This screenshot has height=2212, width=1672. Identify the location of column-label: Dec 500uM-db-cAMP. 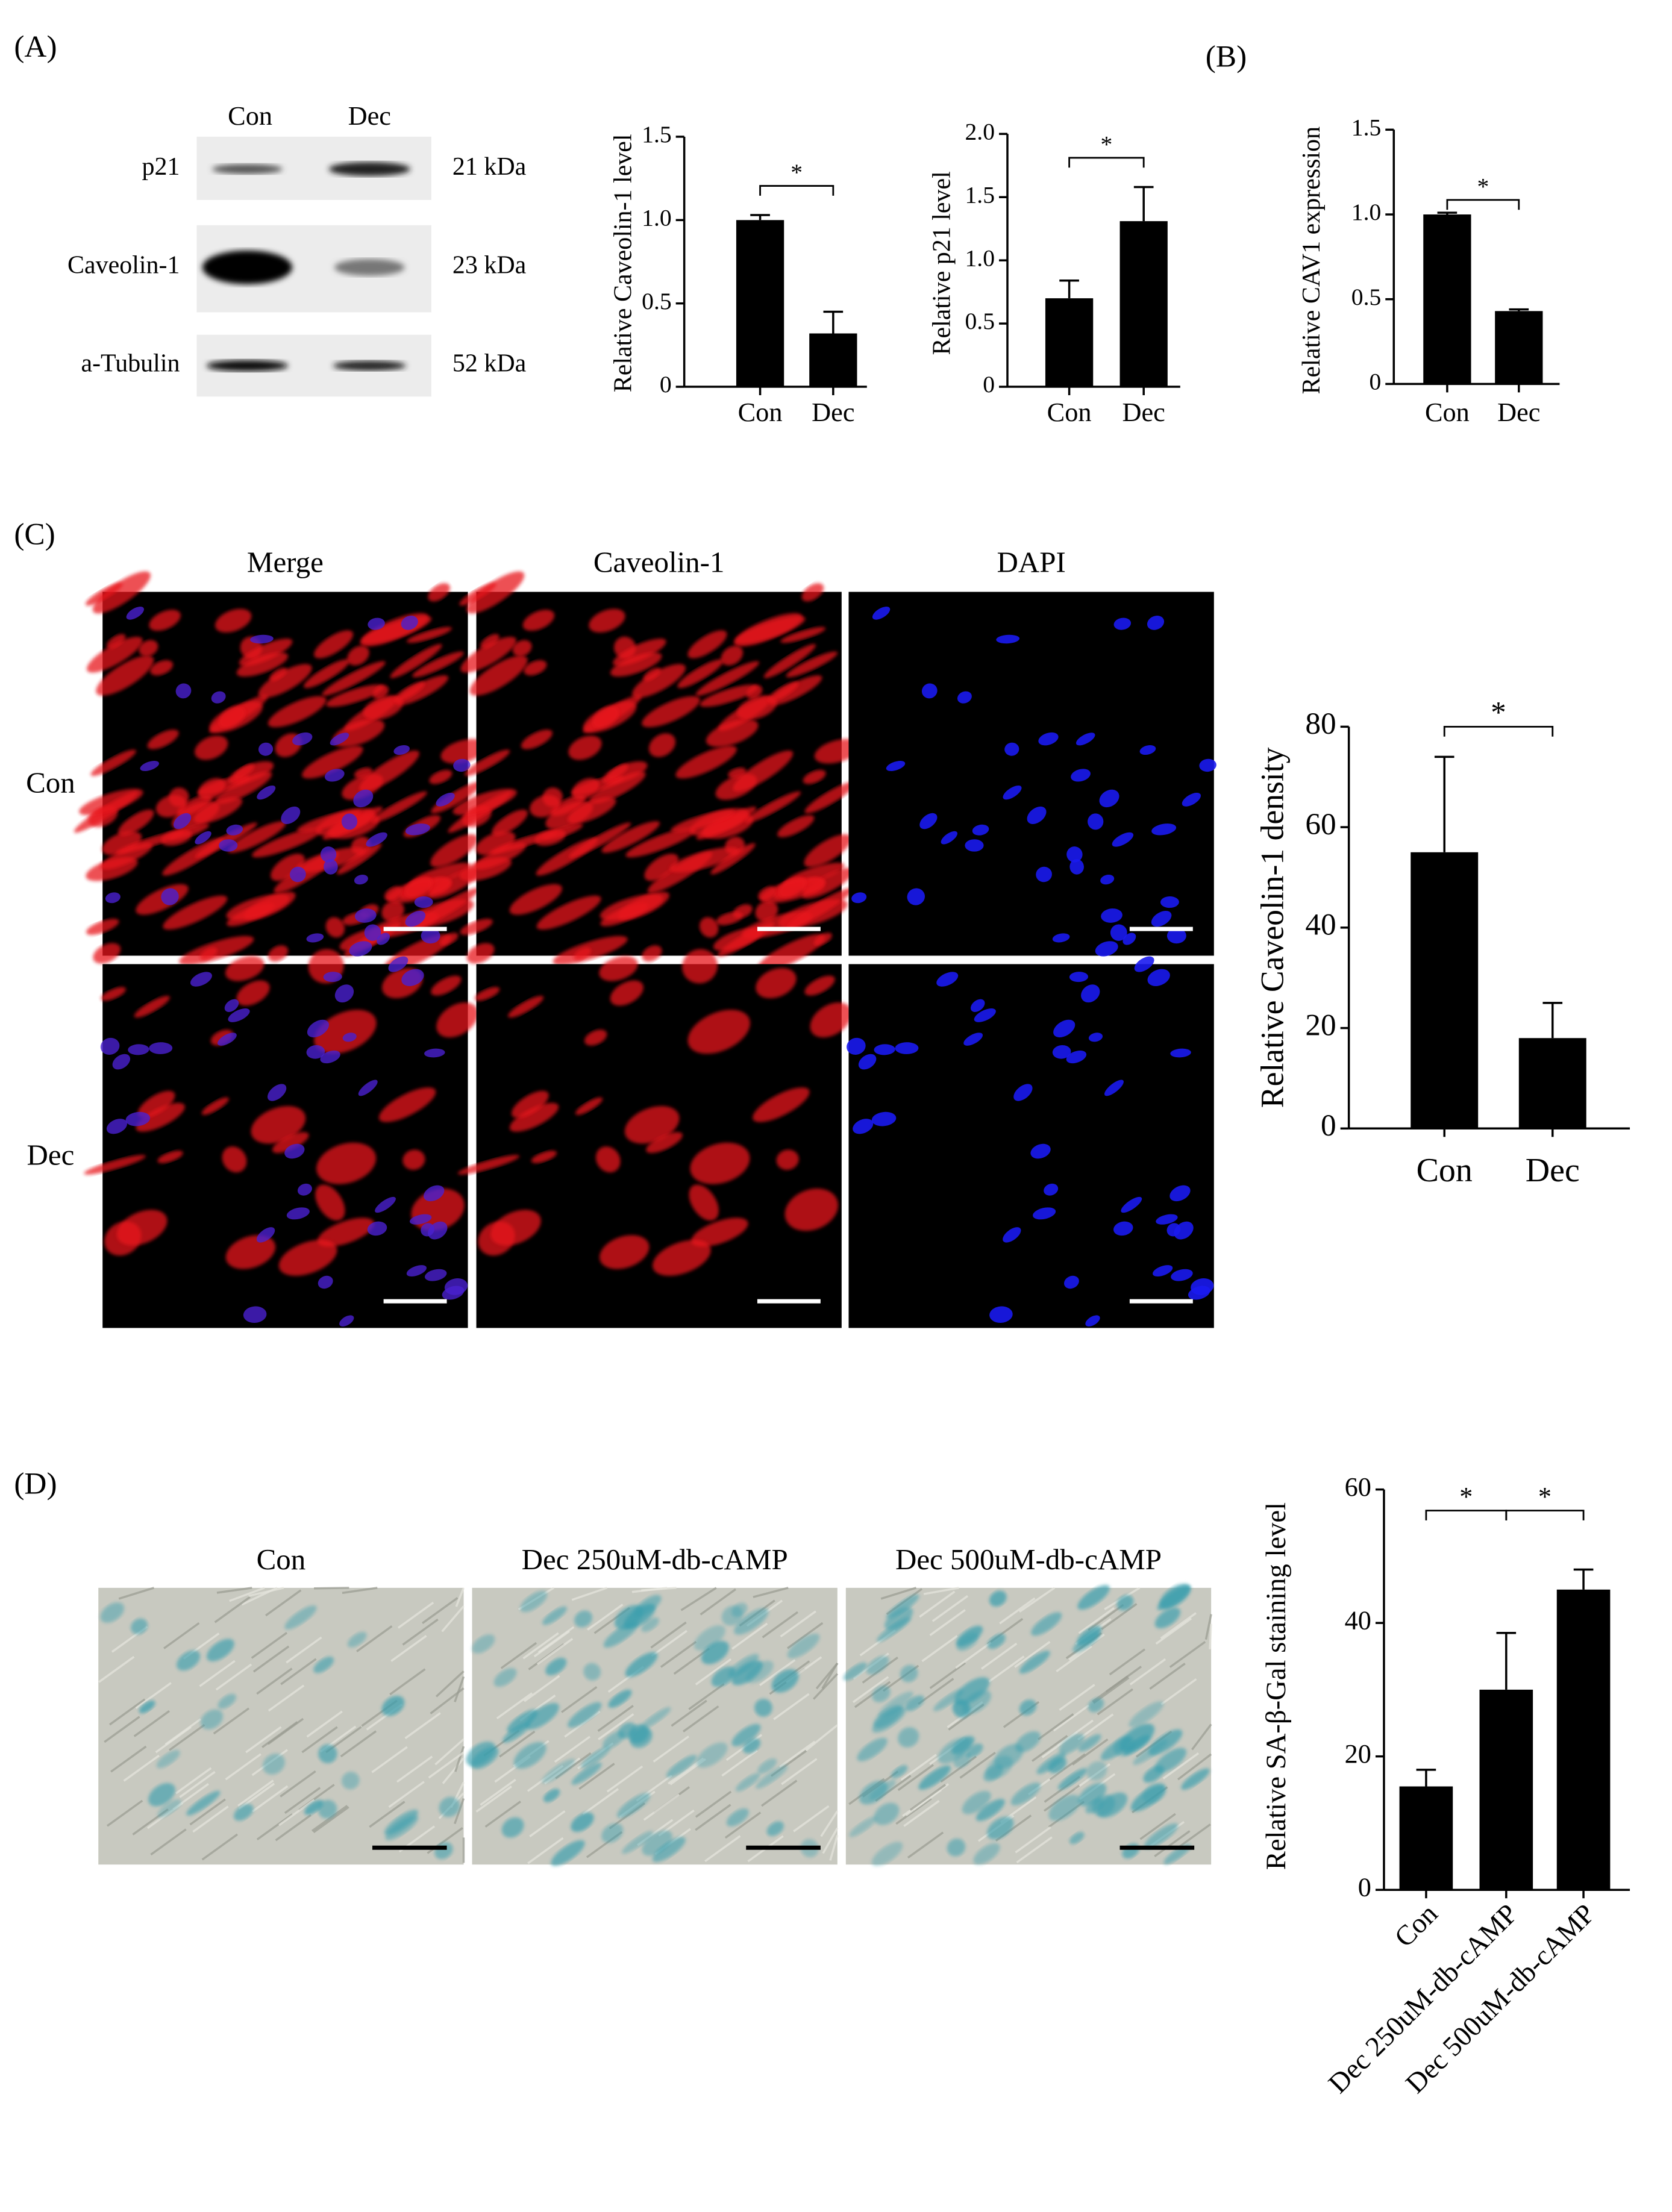
(1028, 1559).